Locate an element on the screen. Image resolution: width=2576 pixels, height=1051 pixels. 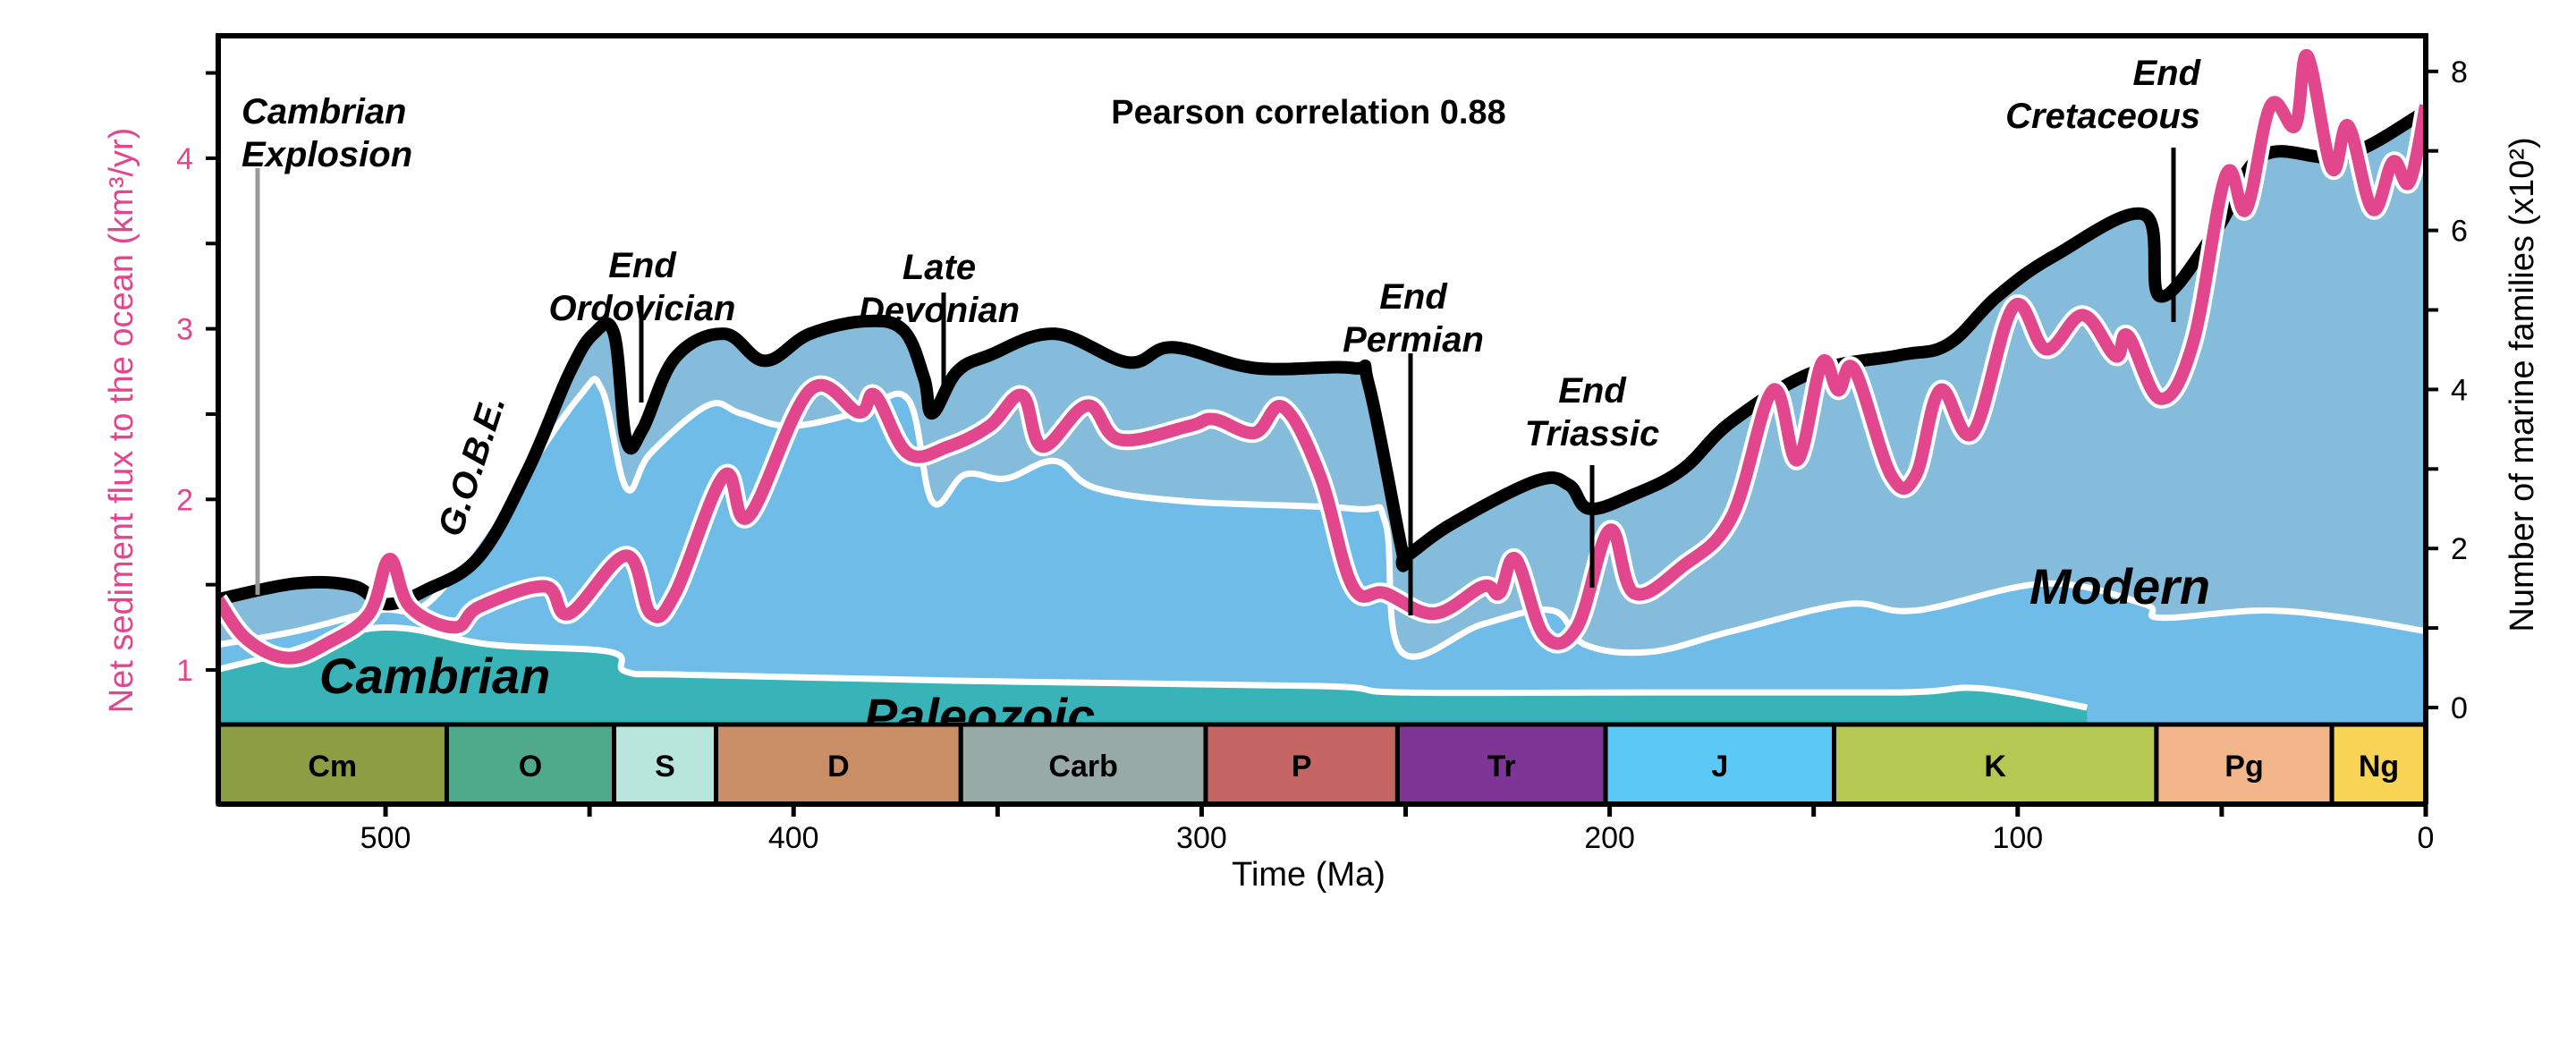
period-label: Ng is located at coordinates (2379, 767).